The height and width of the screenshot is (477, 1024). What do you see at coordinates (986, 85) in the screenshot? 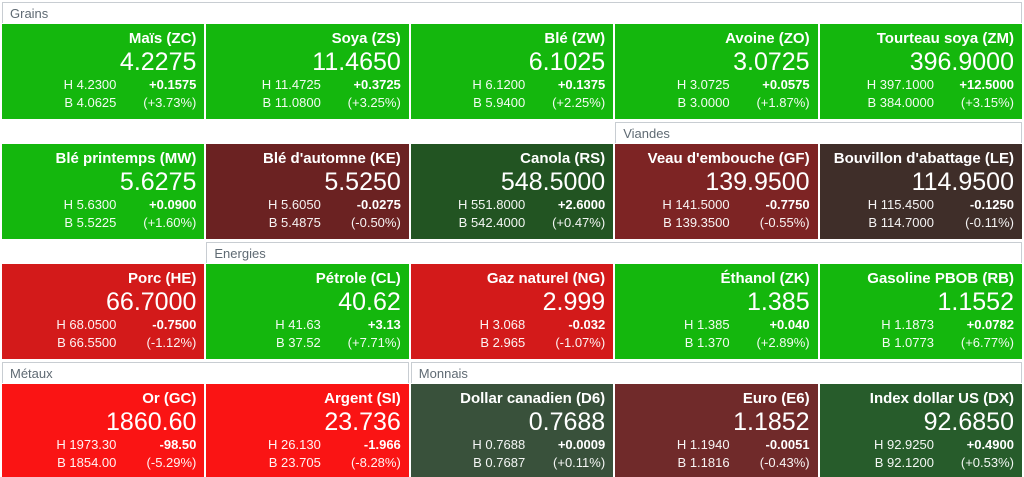
I see `quote-change: +12.5000` at bounding box center [986, 85].